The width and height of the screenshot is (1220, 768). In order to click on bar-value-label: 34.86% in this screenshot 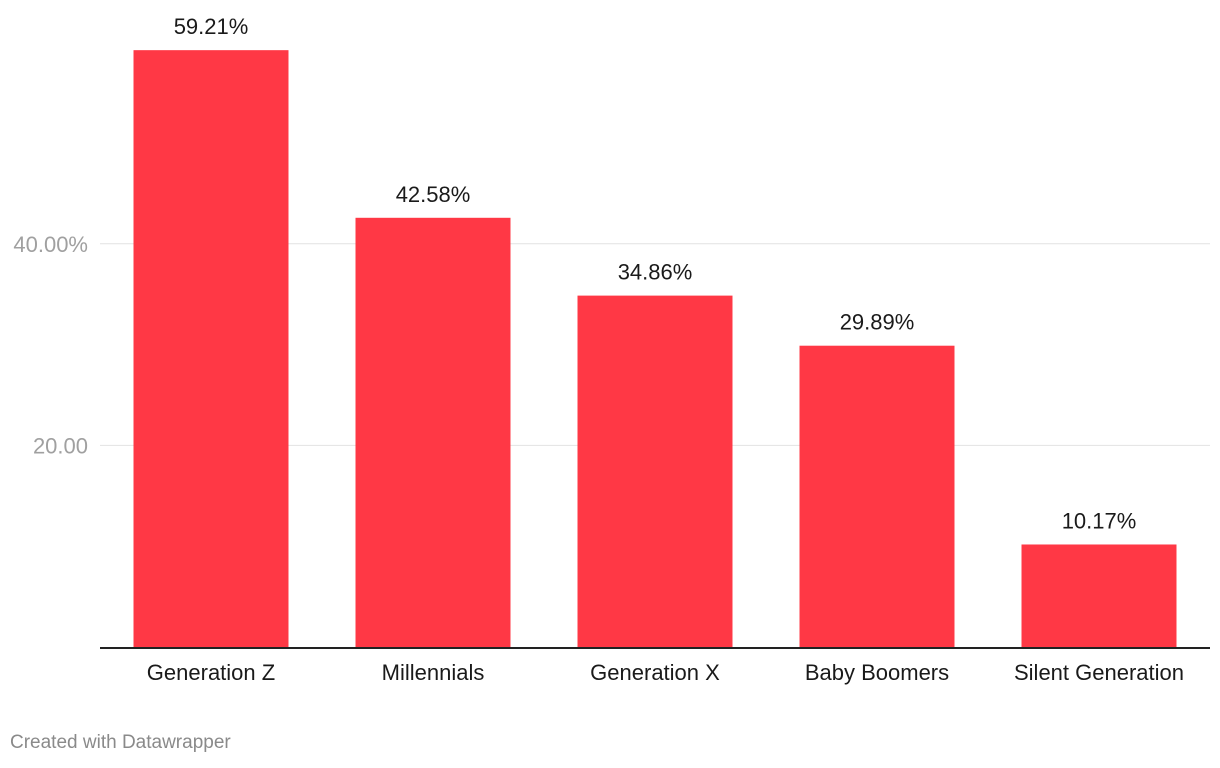, I will do `click(655, 272)`.